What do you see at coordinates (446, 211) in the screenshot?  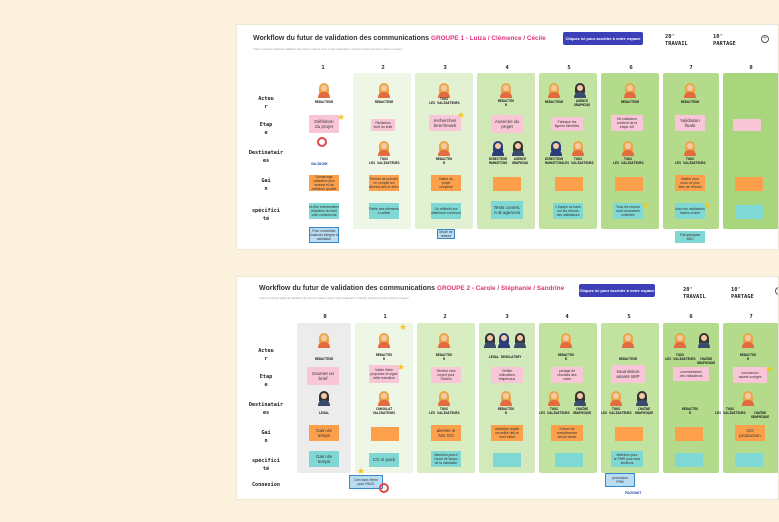 I see `specificity-note: On réfléchit sur plateforme commune` at bounding box center [446, 211].